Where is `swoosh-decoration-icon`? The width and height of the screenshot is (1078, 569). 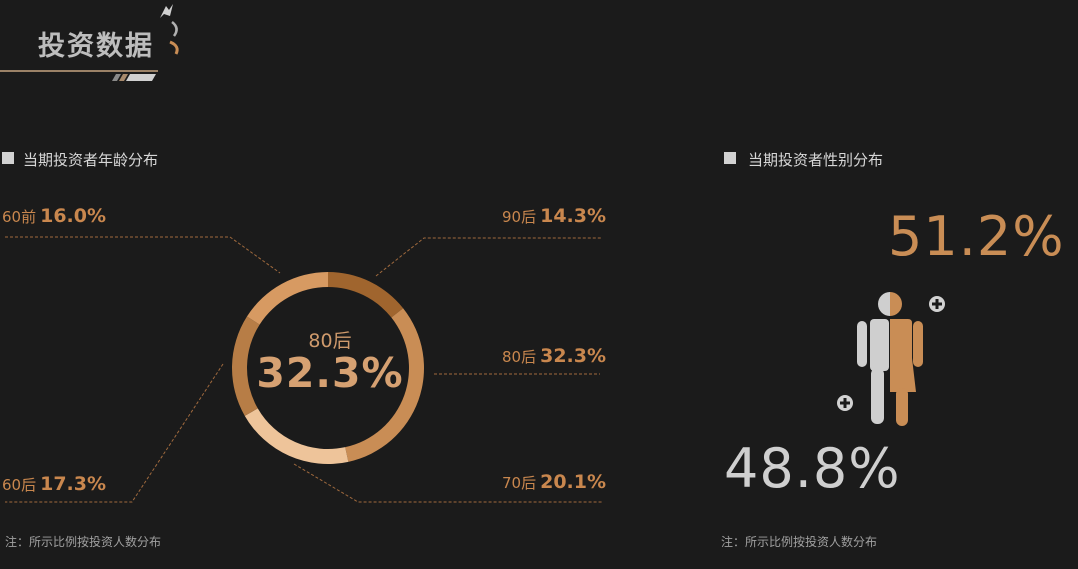
swoosh-decoration-icon is located at coordinates (169, 29).